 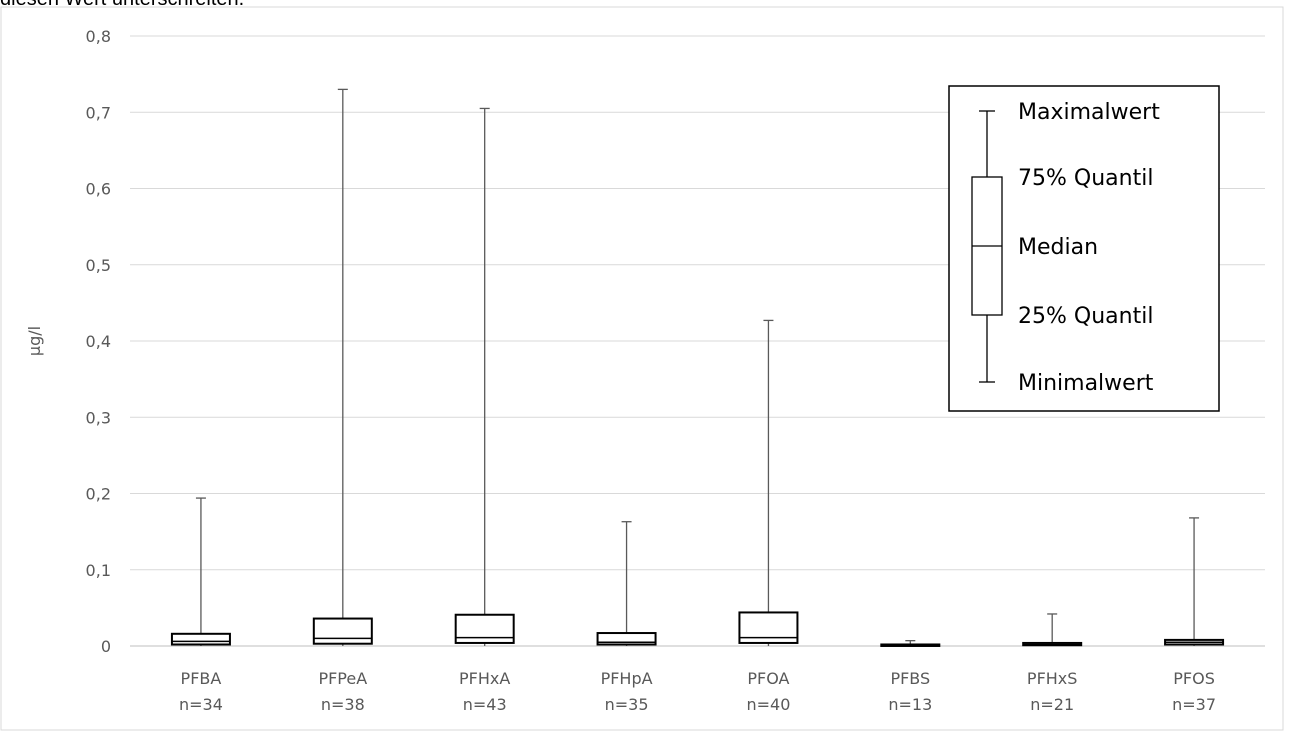 I want to click on y-tick-label: 0,3, so click(x=98, y=417).